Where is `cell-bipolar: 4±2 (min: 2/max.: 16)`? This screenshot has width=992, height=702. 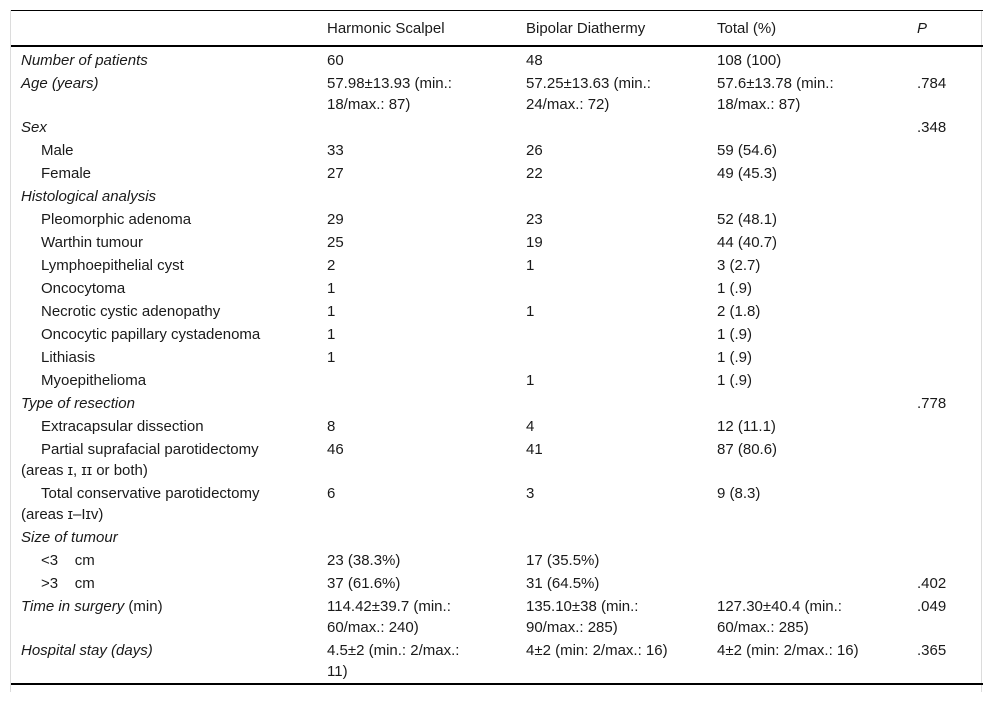
cell-bipolar: 4±2 (min: 2/max.: 16) is located at coordinates (597, 650).